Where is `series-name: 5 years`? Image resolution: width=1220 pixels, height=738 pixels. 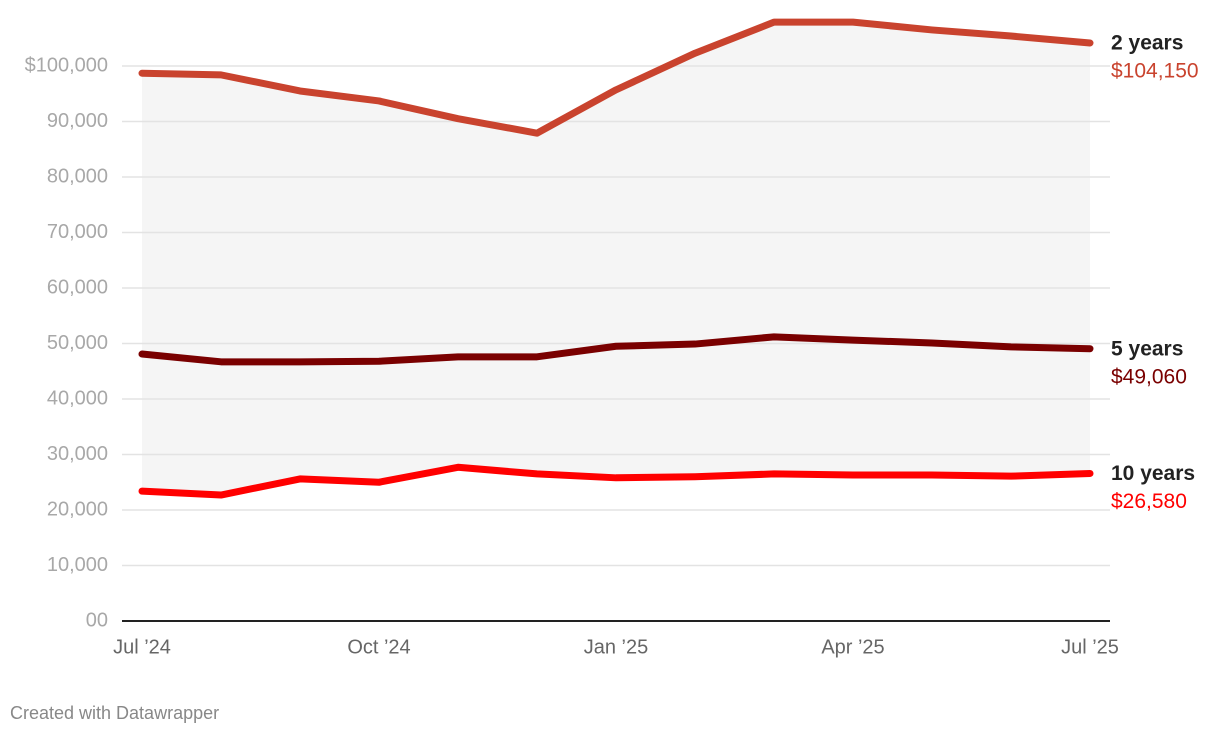 series-name: 5 years is located at coordinates (1147, 348).